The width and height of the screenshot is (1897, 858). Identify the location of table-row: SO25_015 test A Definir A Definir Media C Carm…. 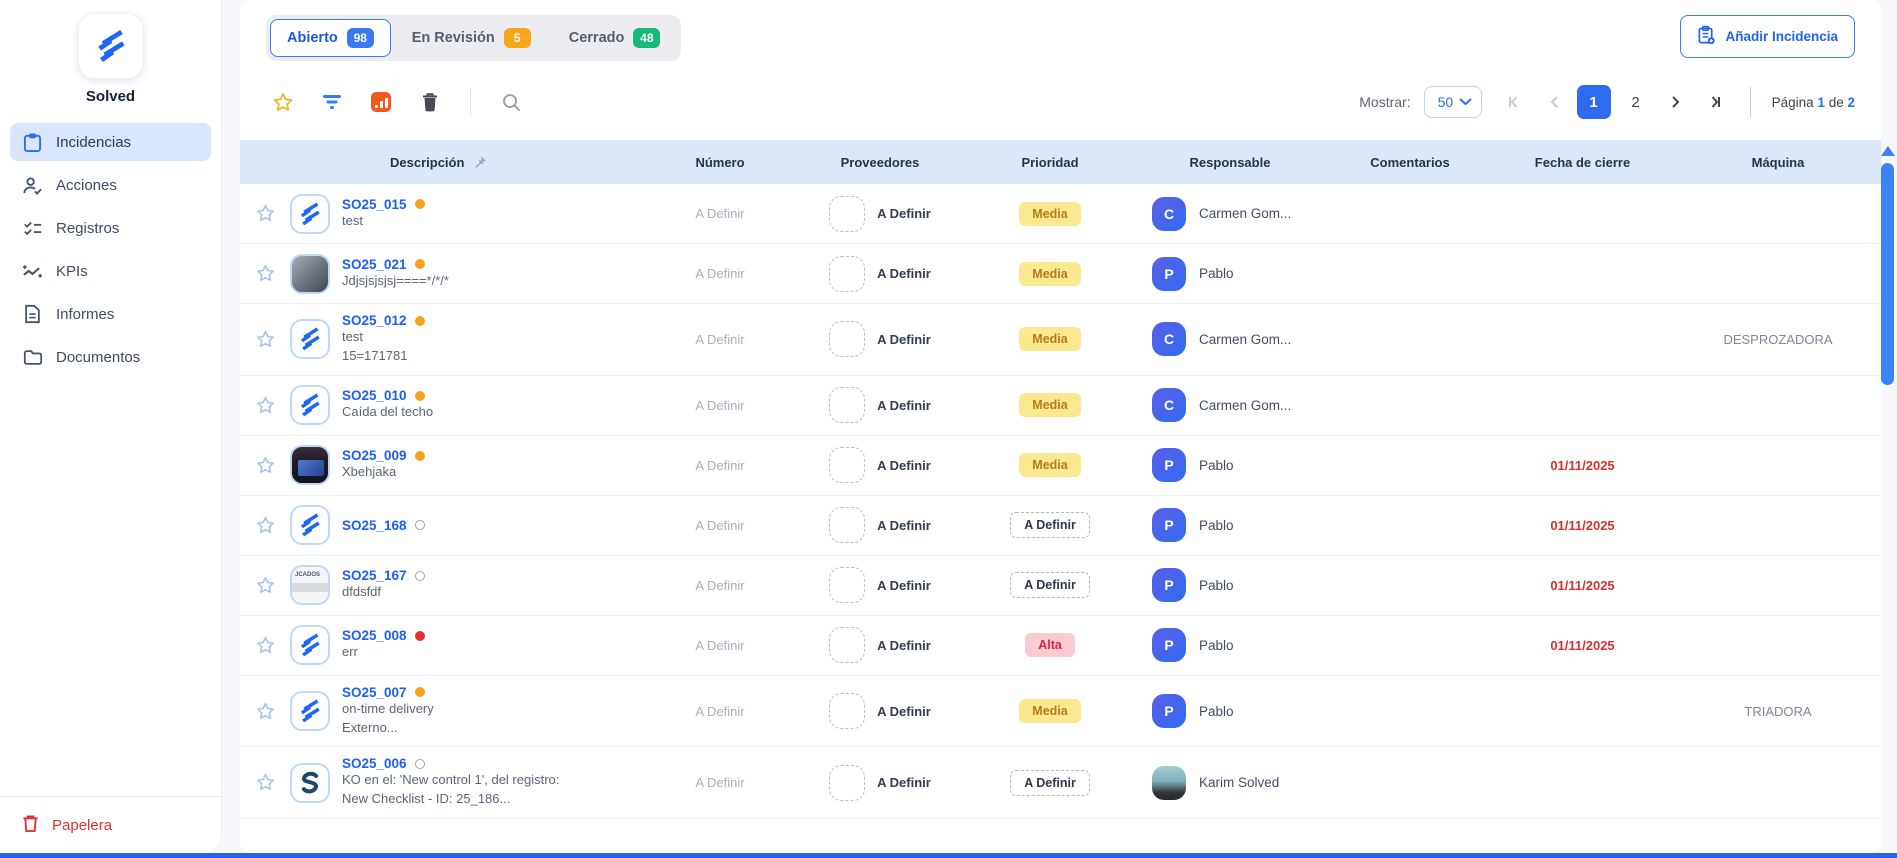
(1060, 214).